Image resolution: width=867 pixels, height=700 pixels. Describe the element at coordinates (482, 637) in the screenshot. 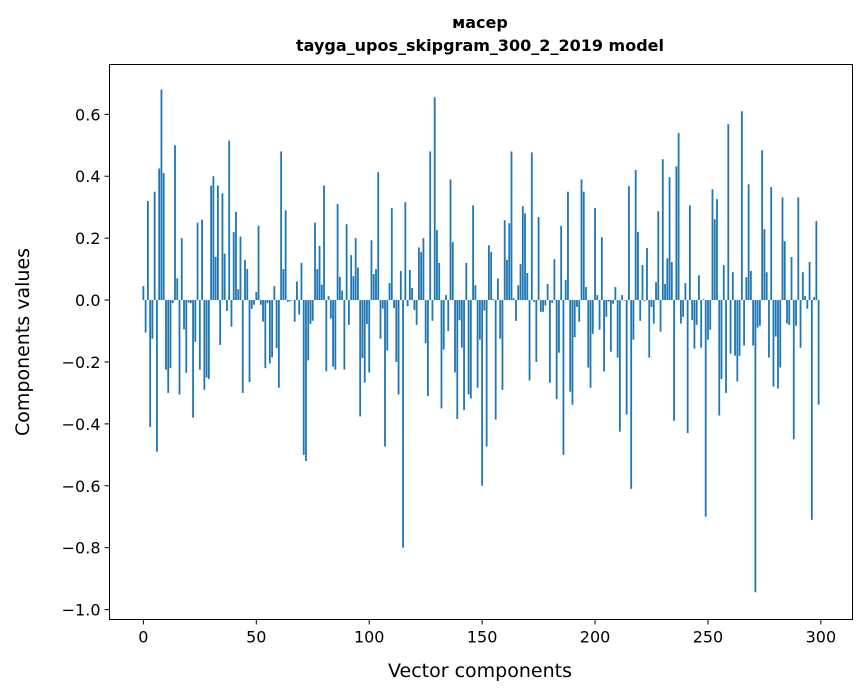

I see `x-tick-label: 150` at that location.